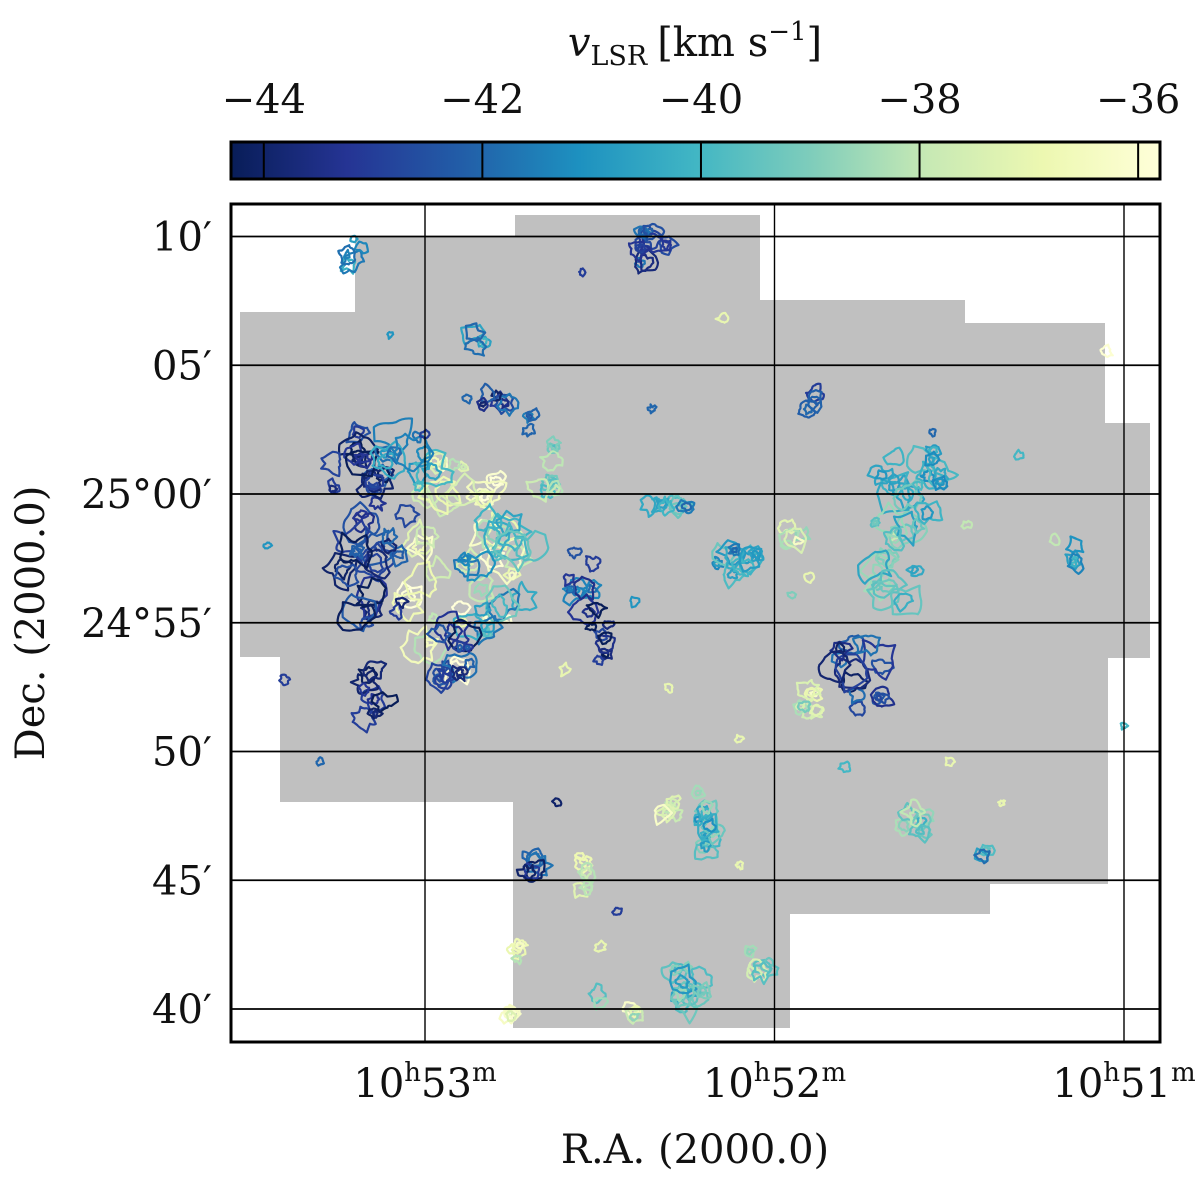 This screenshot has width=1200, height=1182. Describe the element at coordinates (701, 100) in the screenshot. I see `colorbar-tick-label: −40` at that location.